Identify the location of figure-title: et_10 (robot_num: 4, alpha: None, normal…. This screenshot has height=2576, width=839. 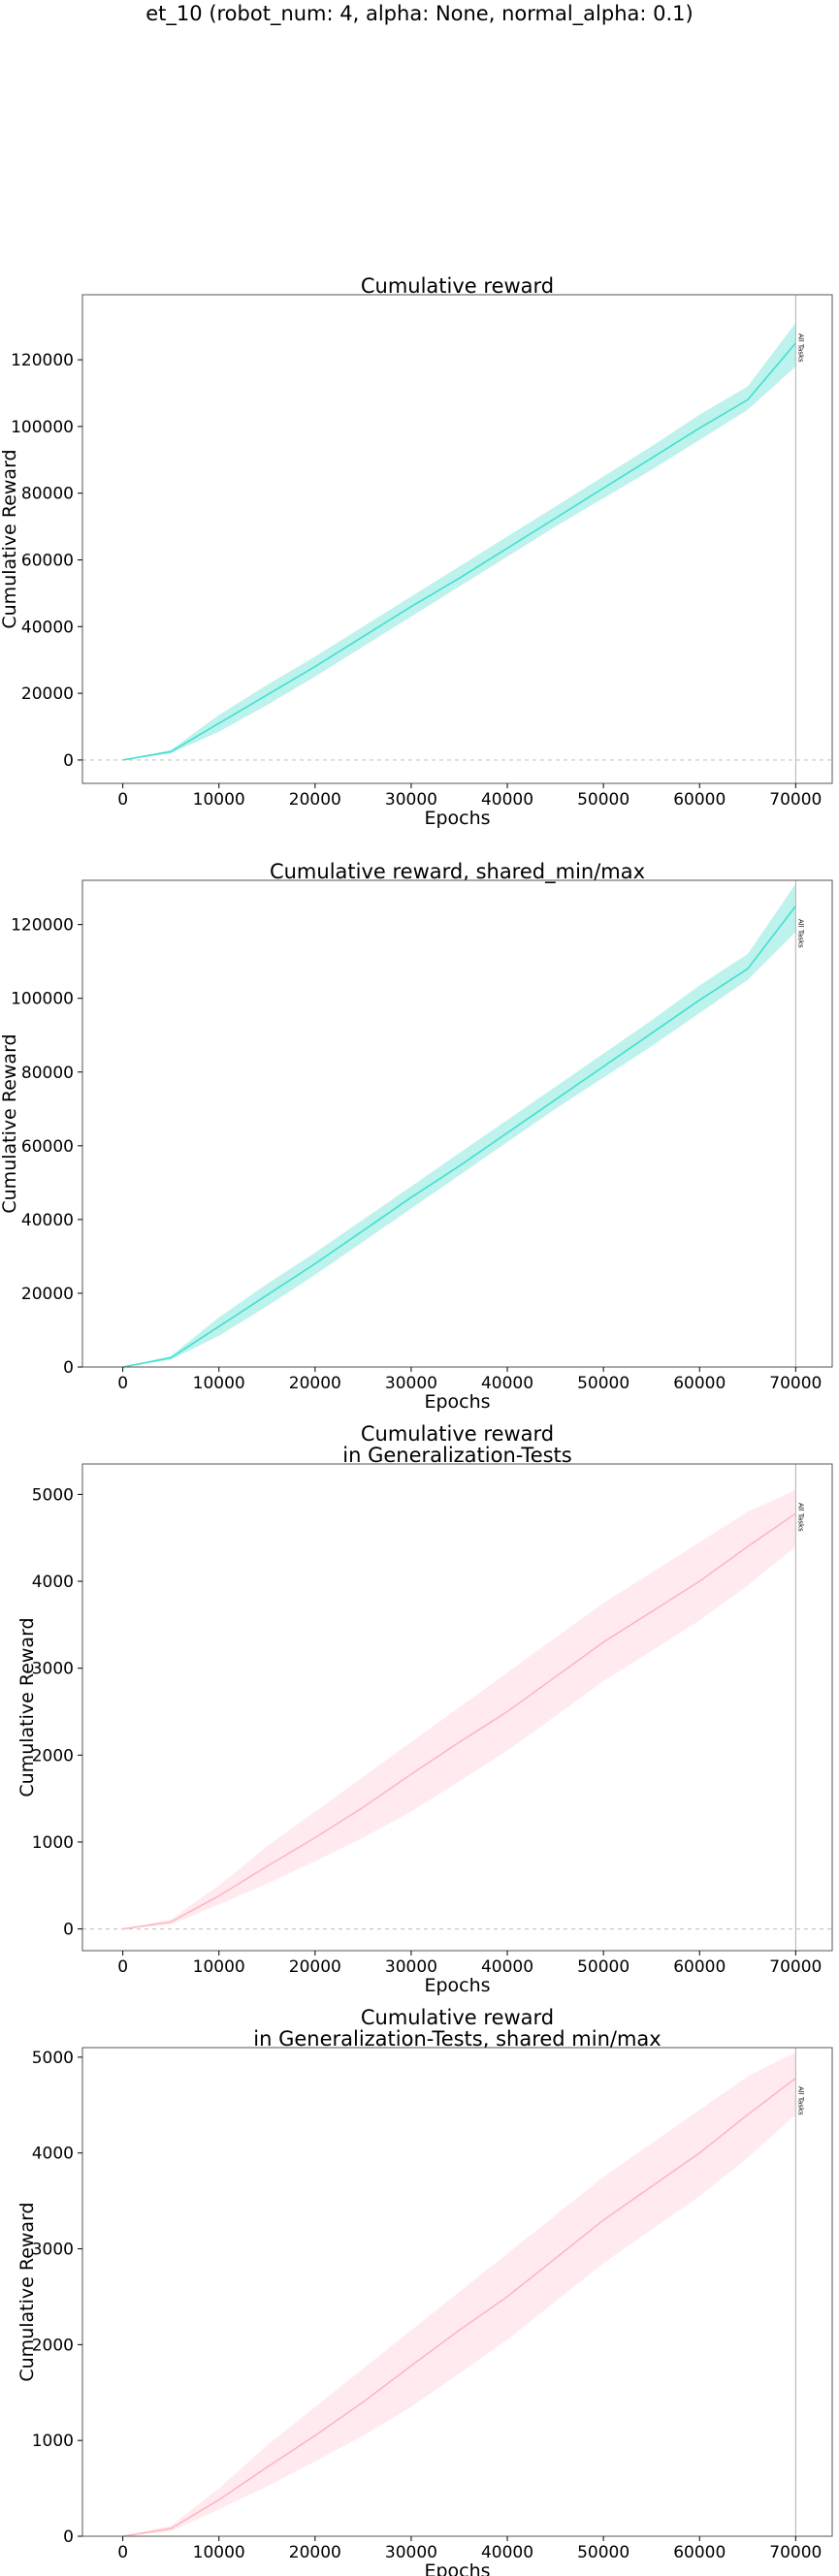
(419, 13).